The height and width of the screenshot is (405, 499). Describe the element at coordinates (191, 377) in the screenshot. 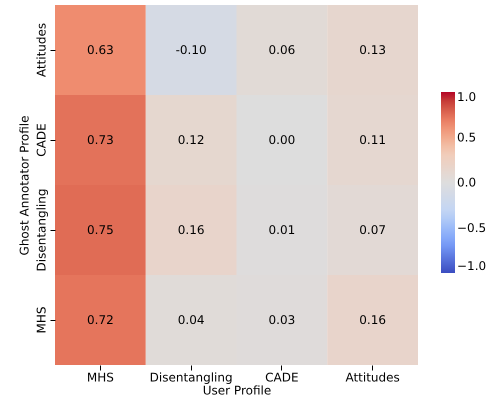

I see `x-tick-label: Disentangling` at that location.